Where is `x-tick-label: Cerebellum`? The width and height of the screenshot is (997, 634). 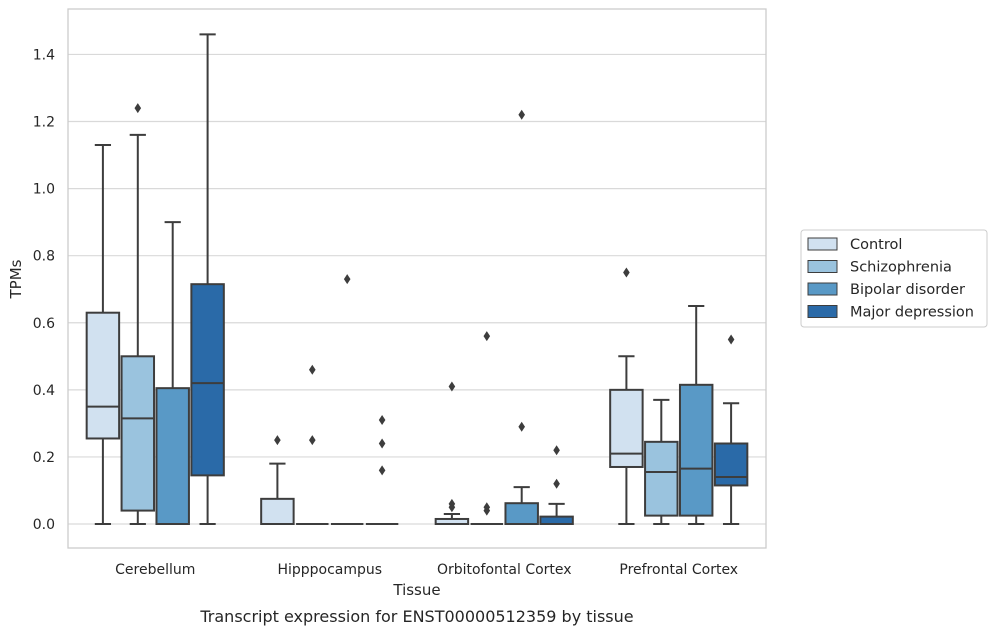
x-tick-label: Cerebellum is located at coordinates (155, 570).